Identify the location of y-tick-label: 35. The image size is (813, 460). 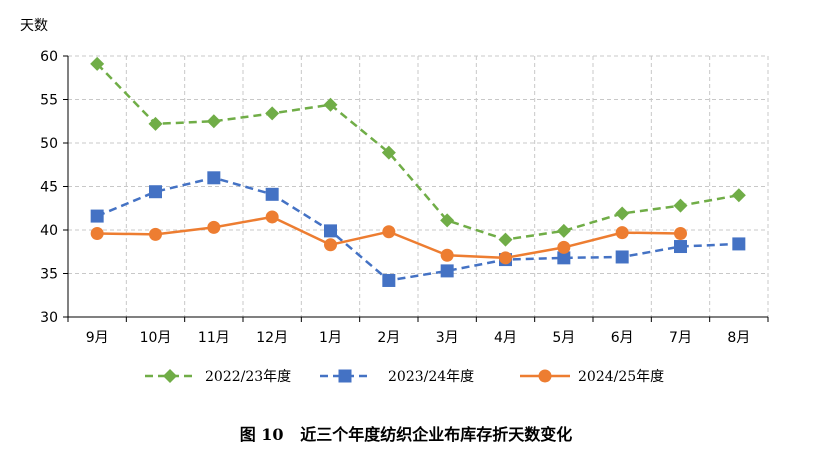
(49, 275).